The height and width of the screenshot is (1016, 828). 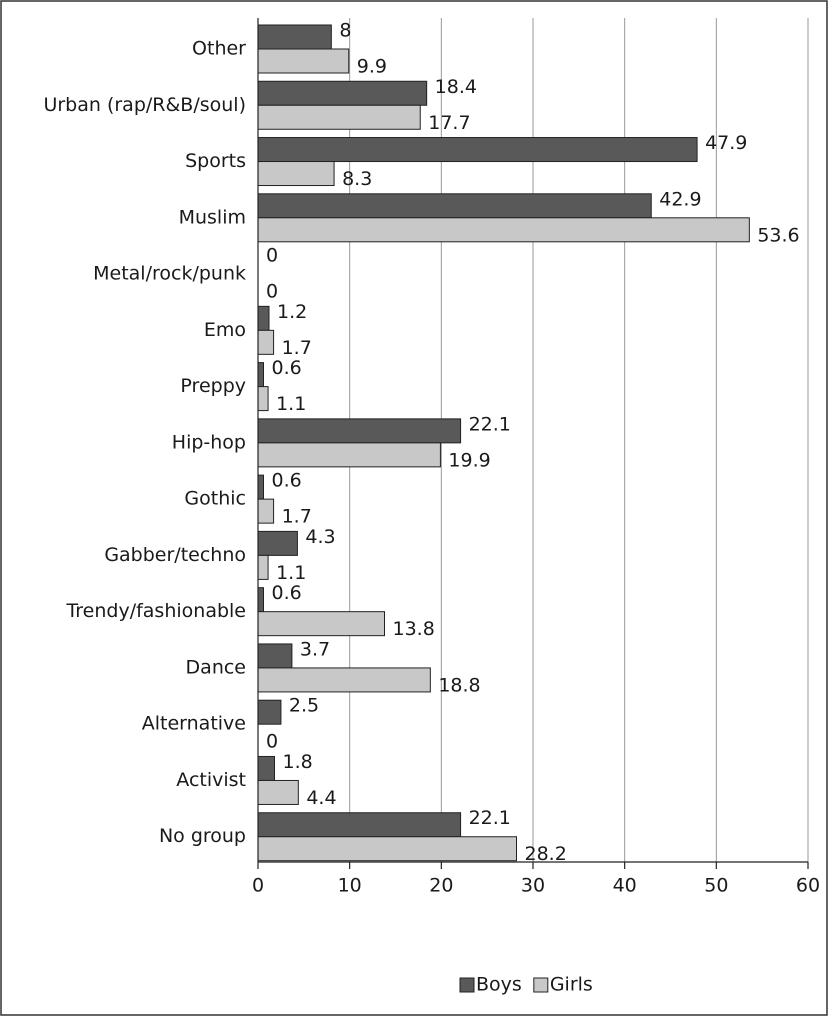 I want to click on x-tick-label: 50, so click(x=716, y=886).